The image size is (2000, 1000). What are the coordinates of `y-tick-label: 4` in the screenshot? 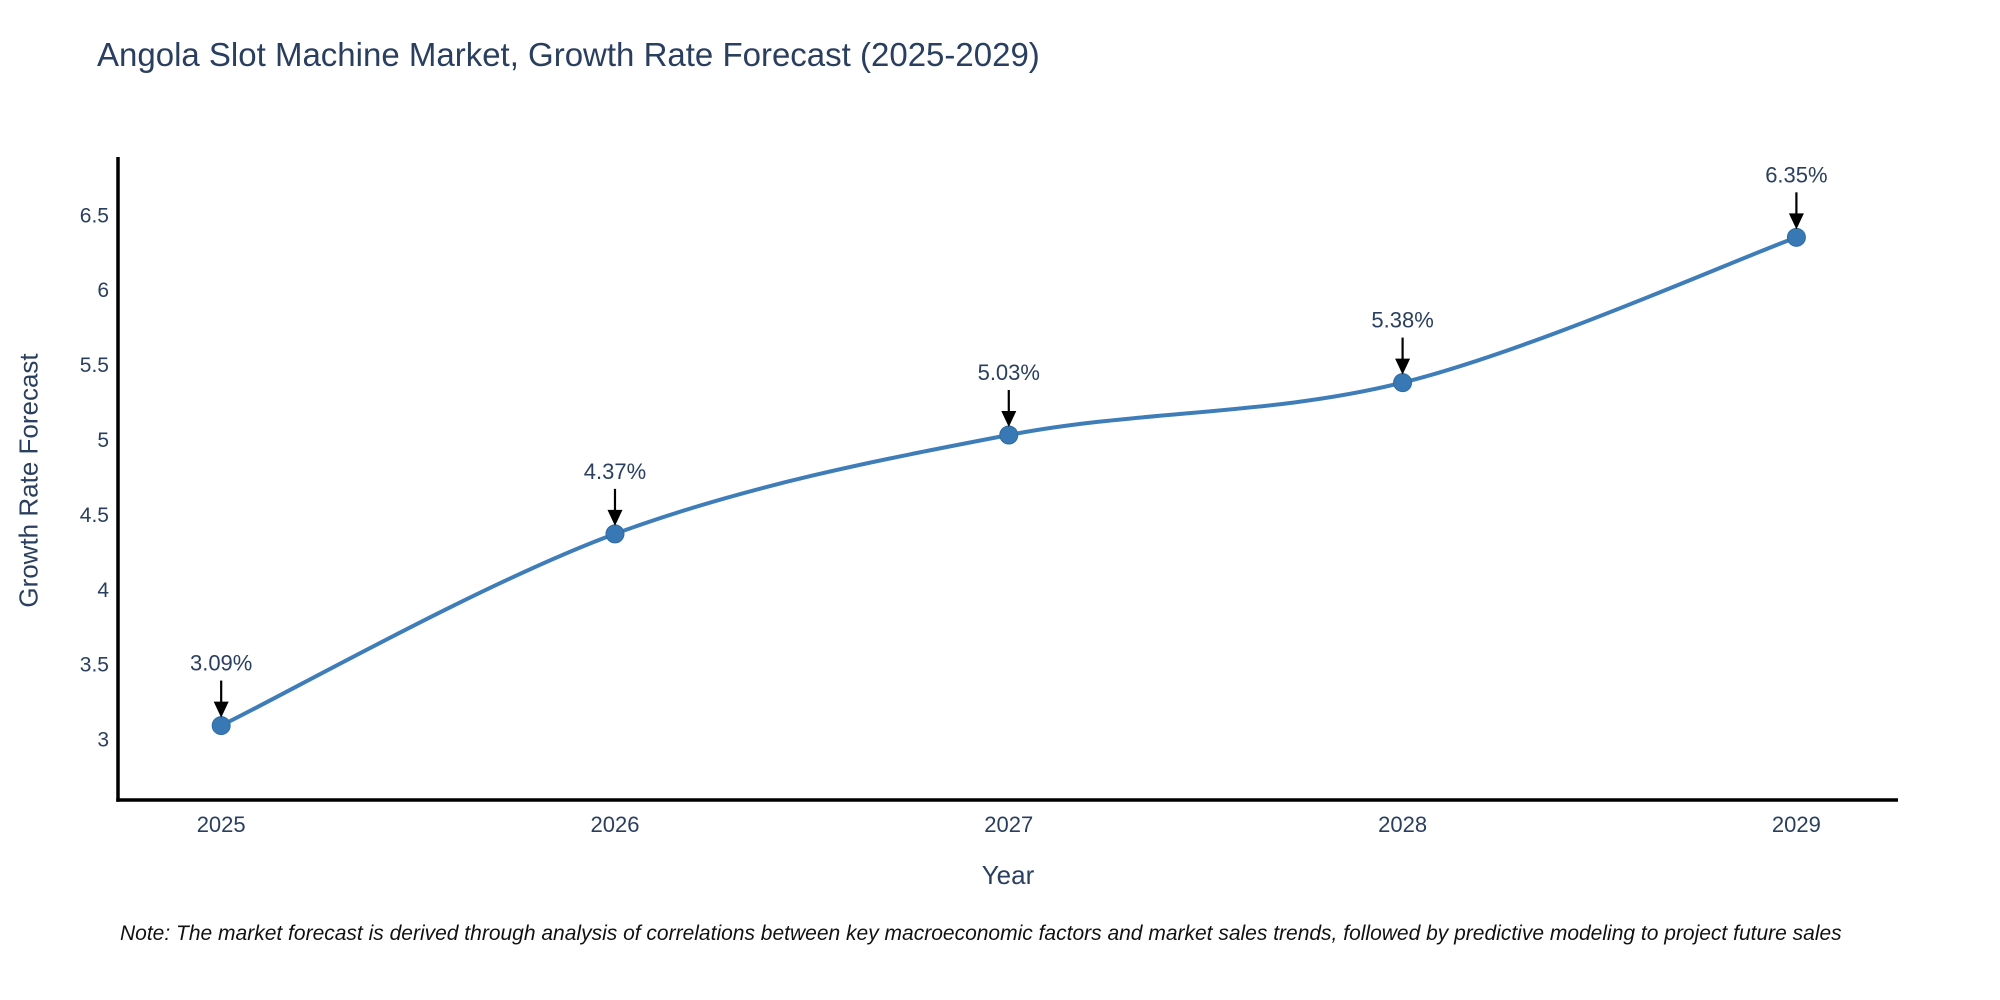 It's located at (103, 590).